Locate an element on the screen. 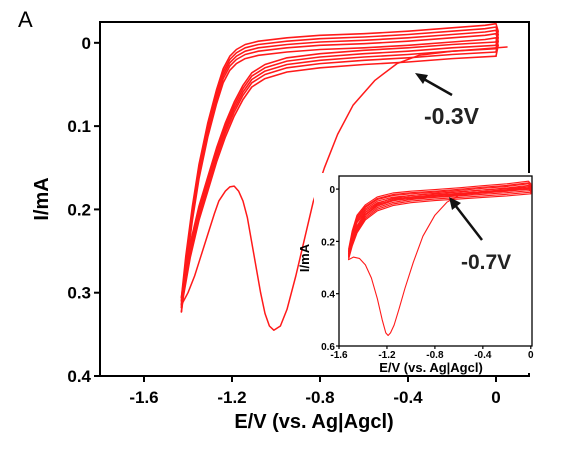  y-tick-label: 0.3 is located at coordinates (79, 293).